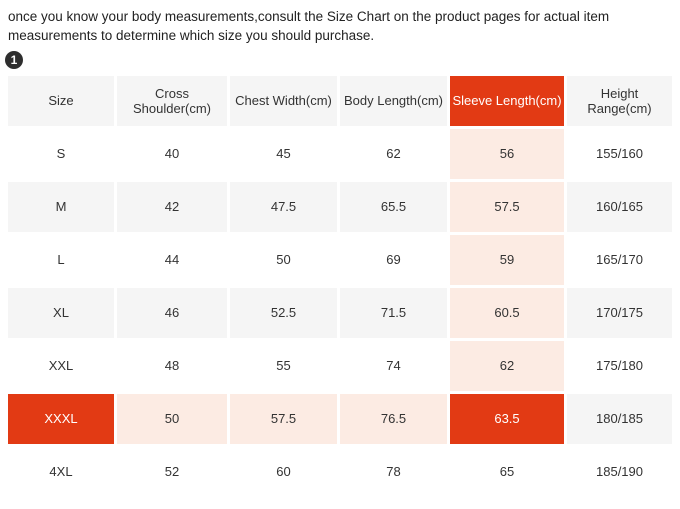 The height and width of the screenshot is (509, 680). I want to click on row-xxxl-selected: XXXL 50 57.5 76.5 63.5 180/185, so click(340, 418).